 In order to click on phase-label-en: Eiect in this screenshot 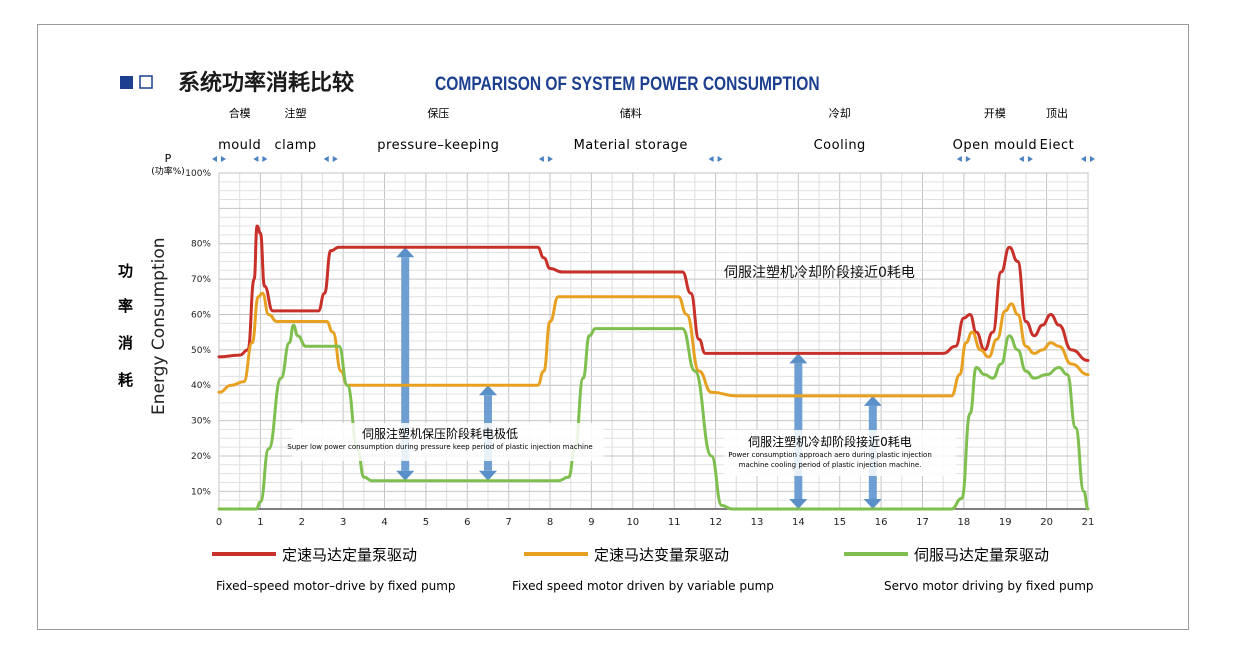, I will do `click(1057, 145)`.